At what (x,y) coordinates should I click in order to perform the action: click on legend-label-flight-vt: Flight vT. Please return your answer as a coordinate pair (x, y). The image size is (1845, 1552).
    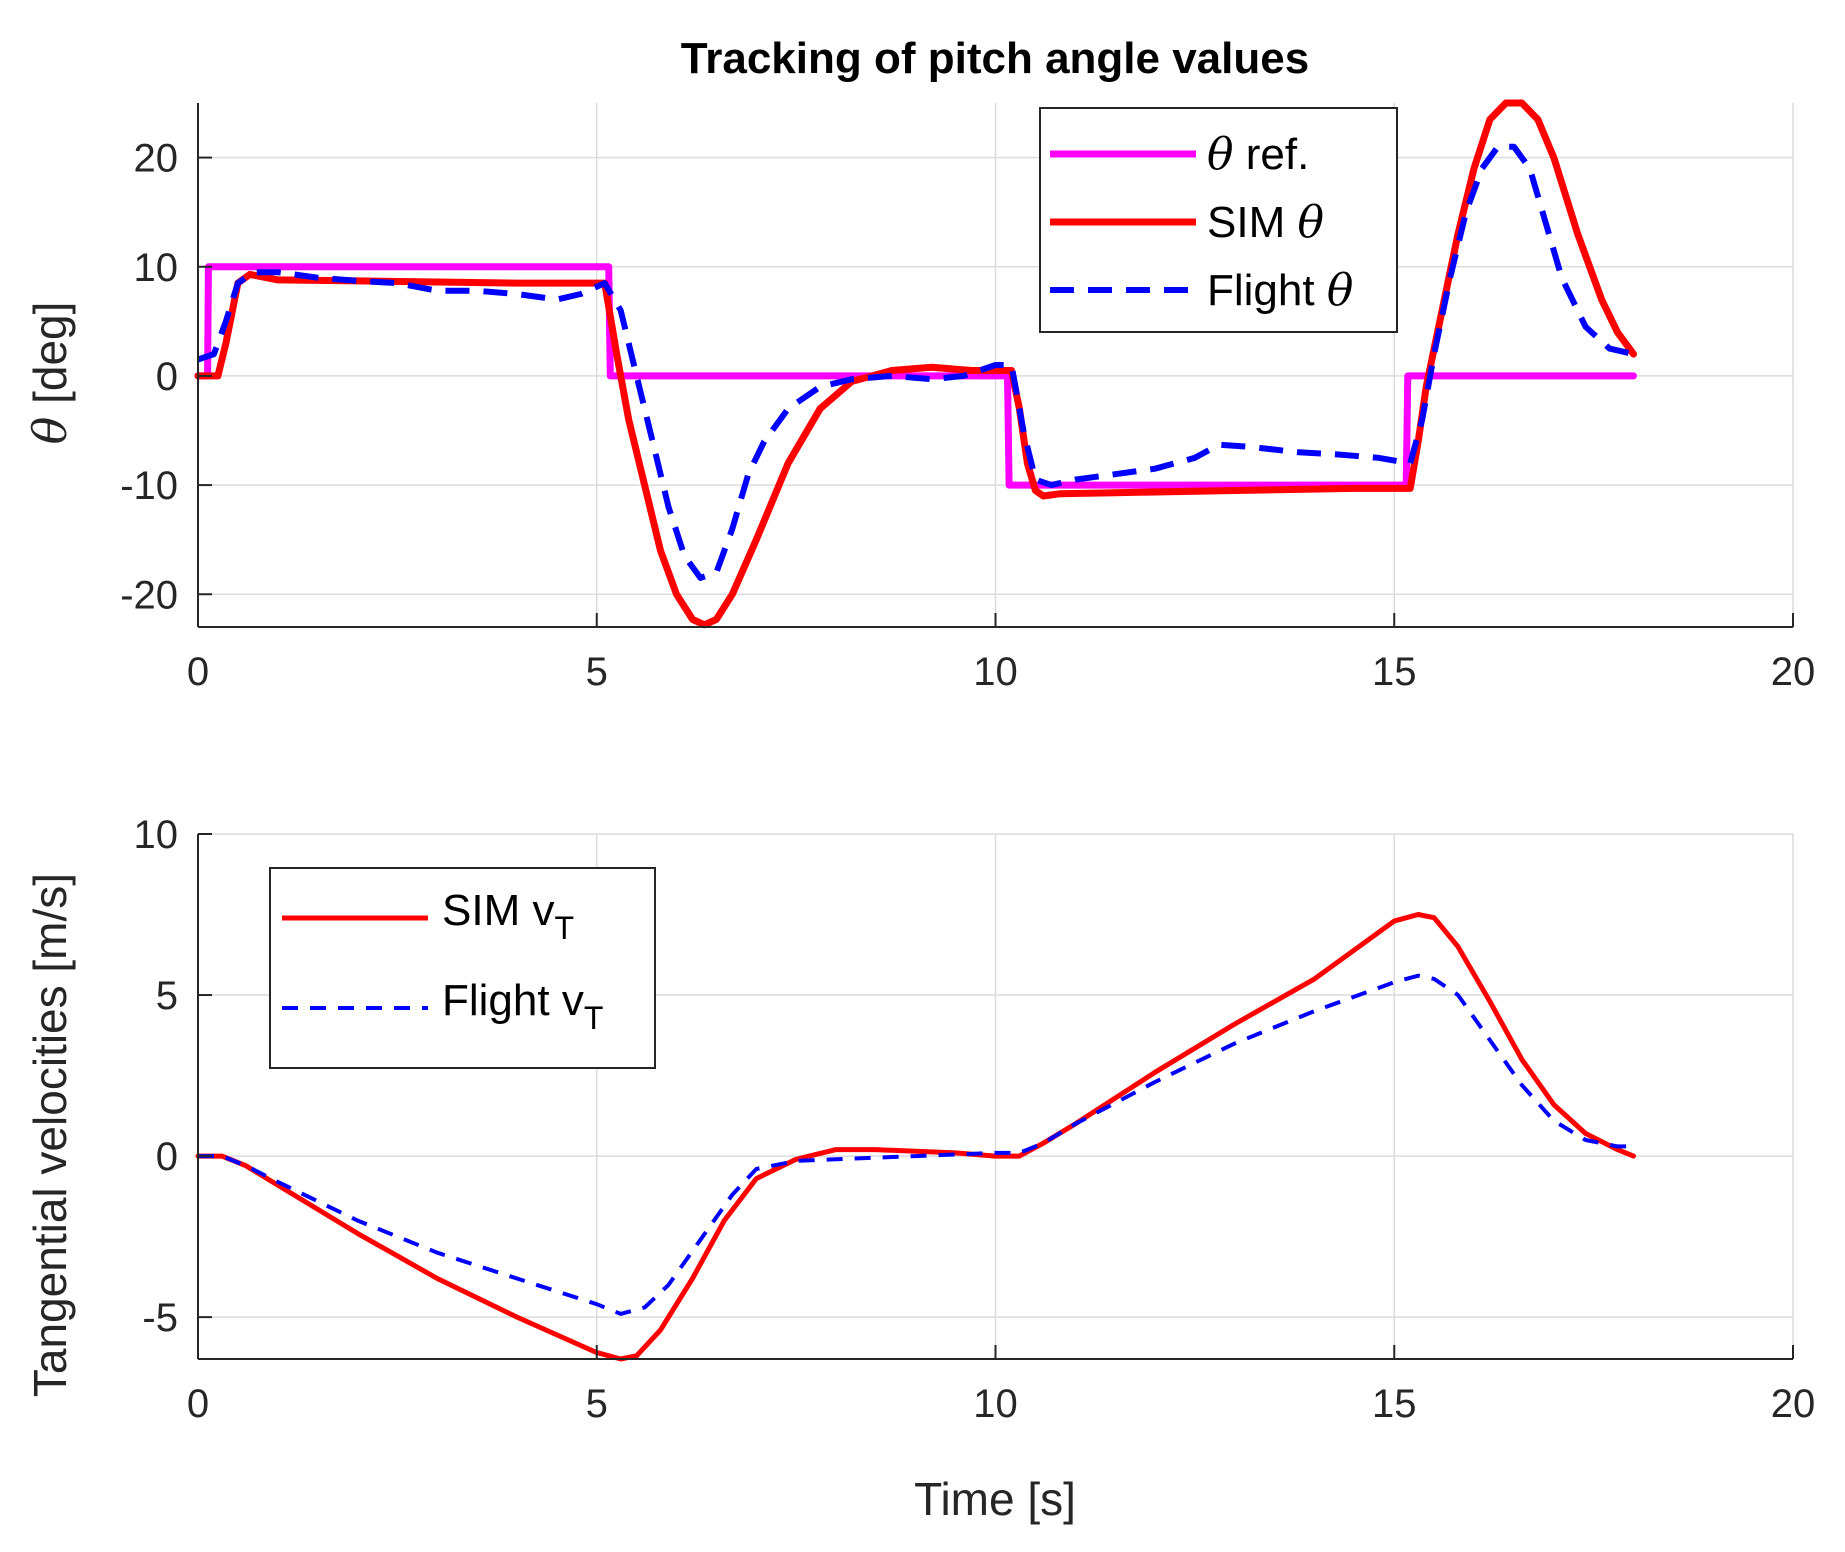
    Looking at the image, I should click on (522, 1006).